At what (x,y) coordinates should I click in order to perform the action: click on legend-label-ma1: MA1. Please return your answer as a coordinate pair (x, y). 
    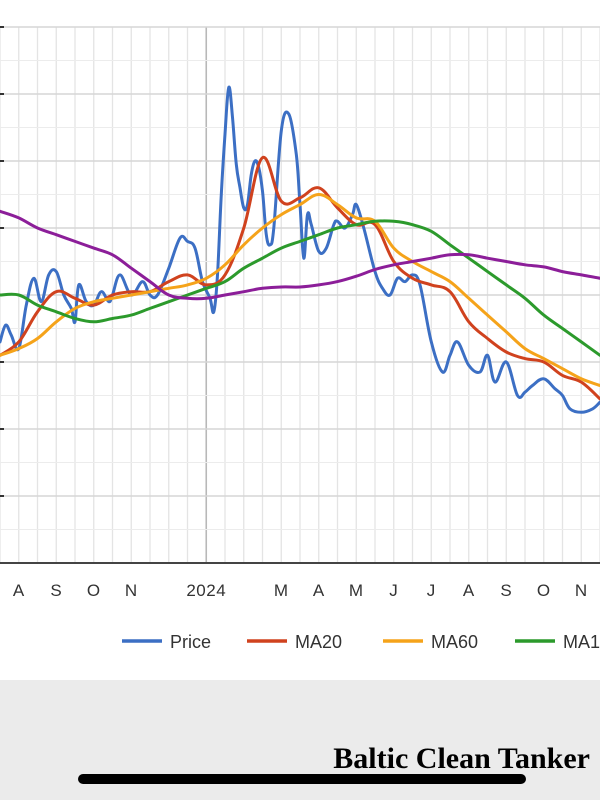
    Looking at the image, I should click on (581, 642).